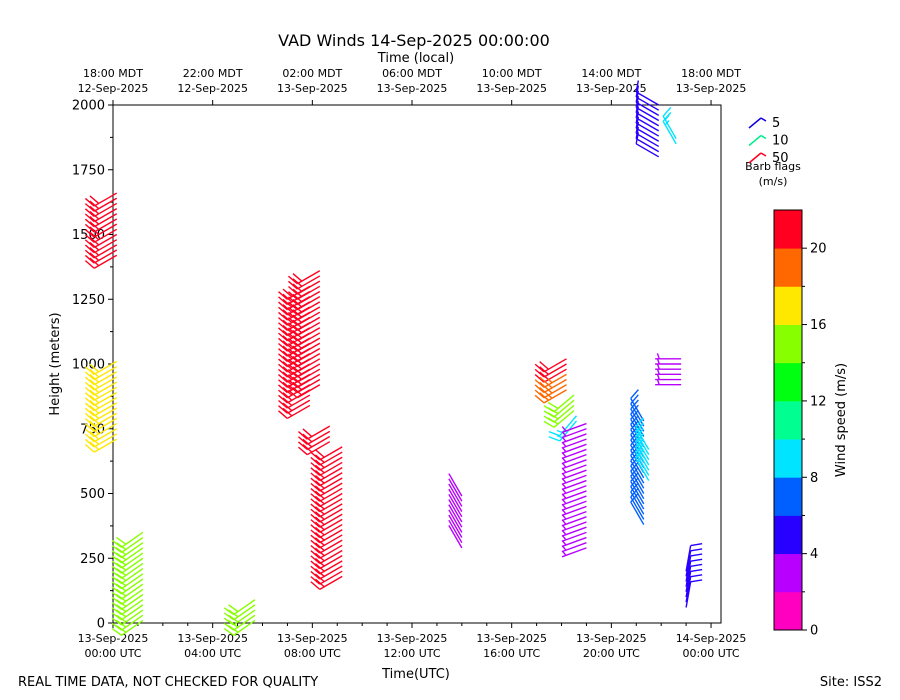 The image size is (900, 700). What do you see at coordinates (611, 73) in the screenshot?
I see `top-tick-label-time: 14:00 MDT` at bounding box center [611, 73].